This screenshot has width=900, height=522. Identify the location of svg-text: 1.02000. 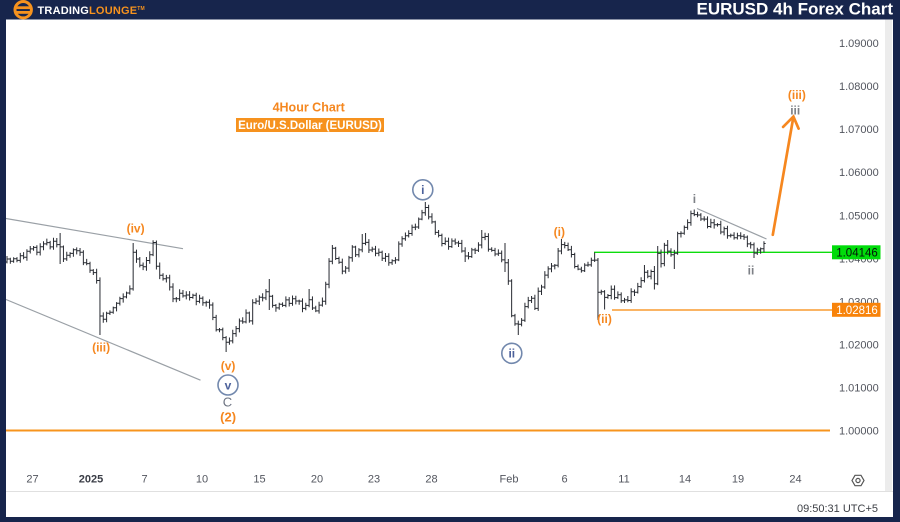
(859, 346).